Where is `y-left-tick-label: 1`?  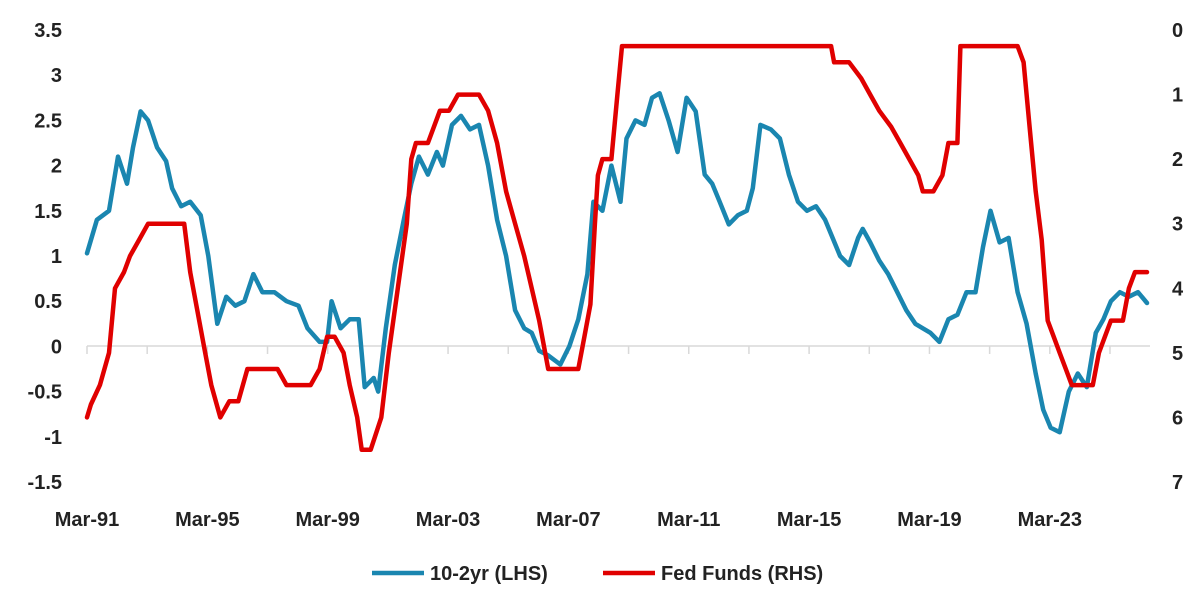
y-left-tick-label: 1 is located at coordinates (56, 257).